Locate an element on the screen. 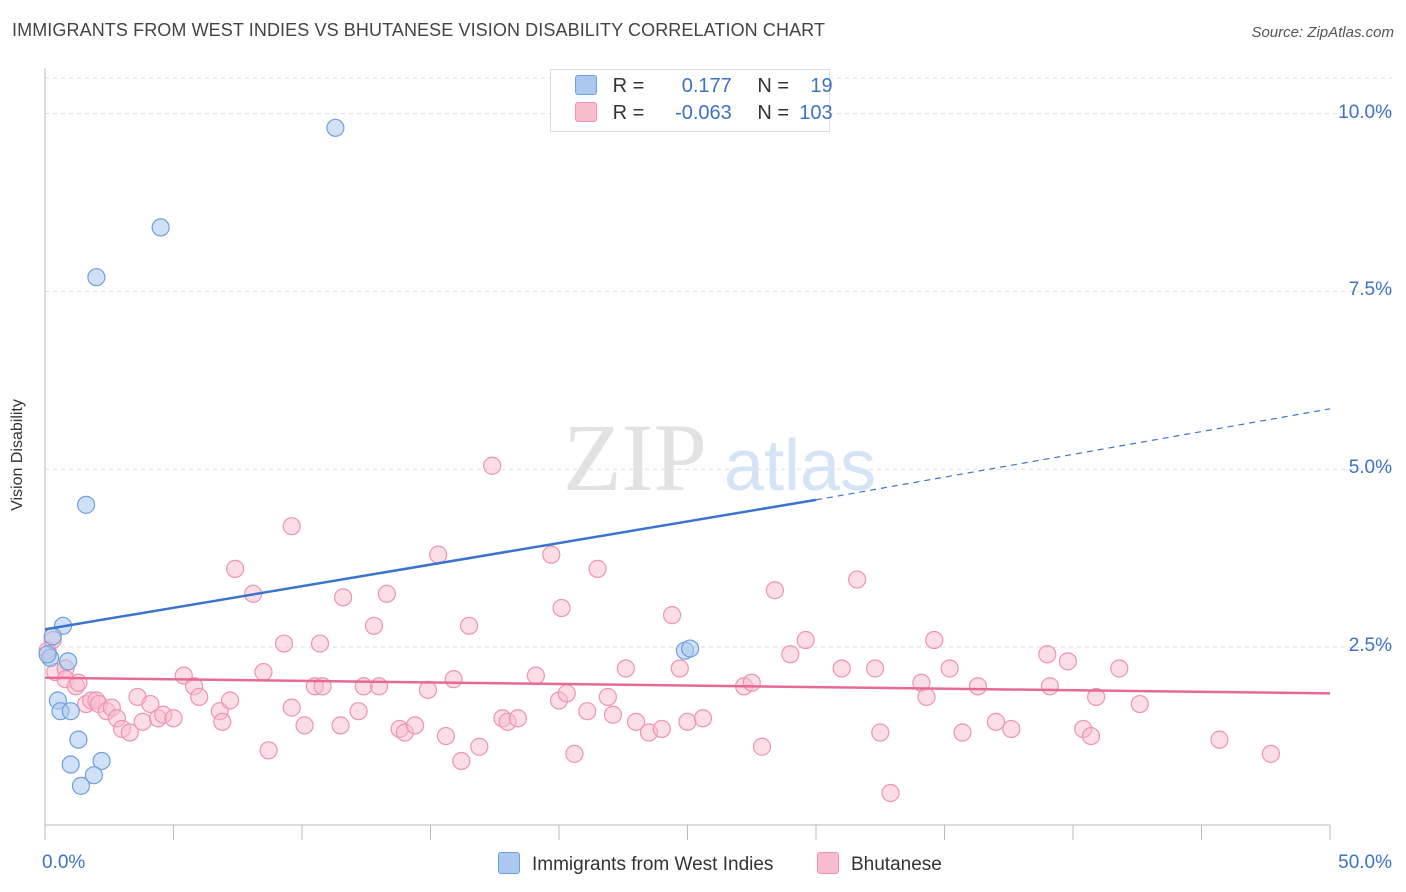 The width and height of the screenshot is (1406, 892). watermark-atlas: atlas is located at coordinates (800, 466).